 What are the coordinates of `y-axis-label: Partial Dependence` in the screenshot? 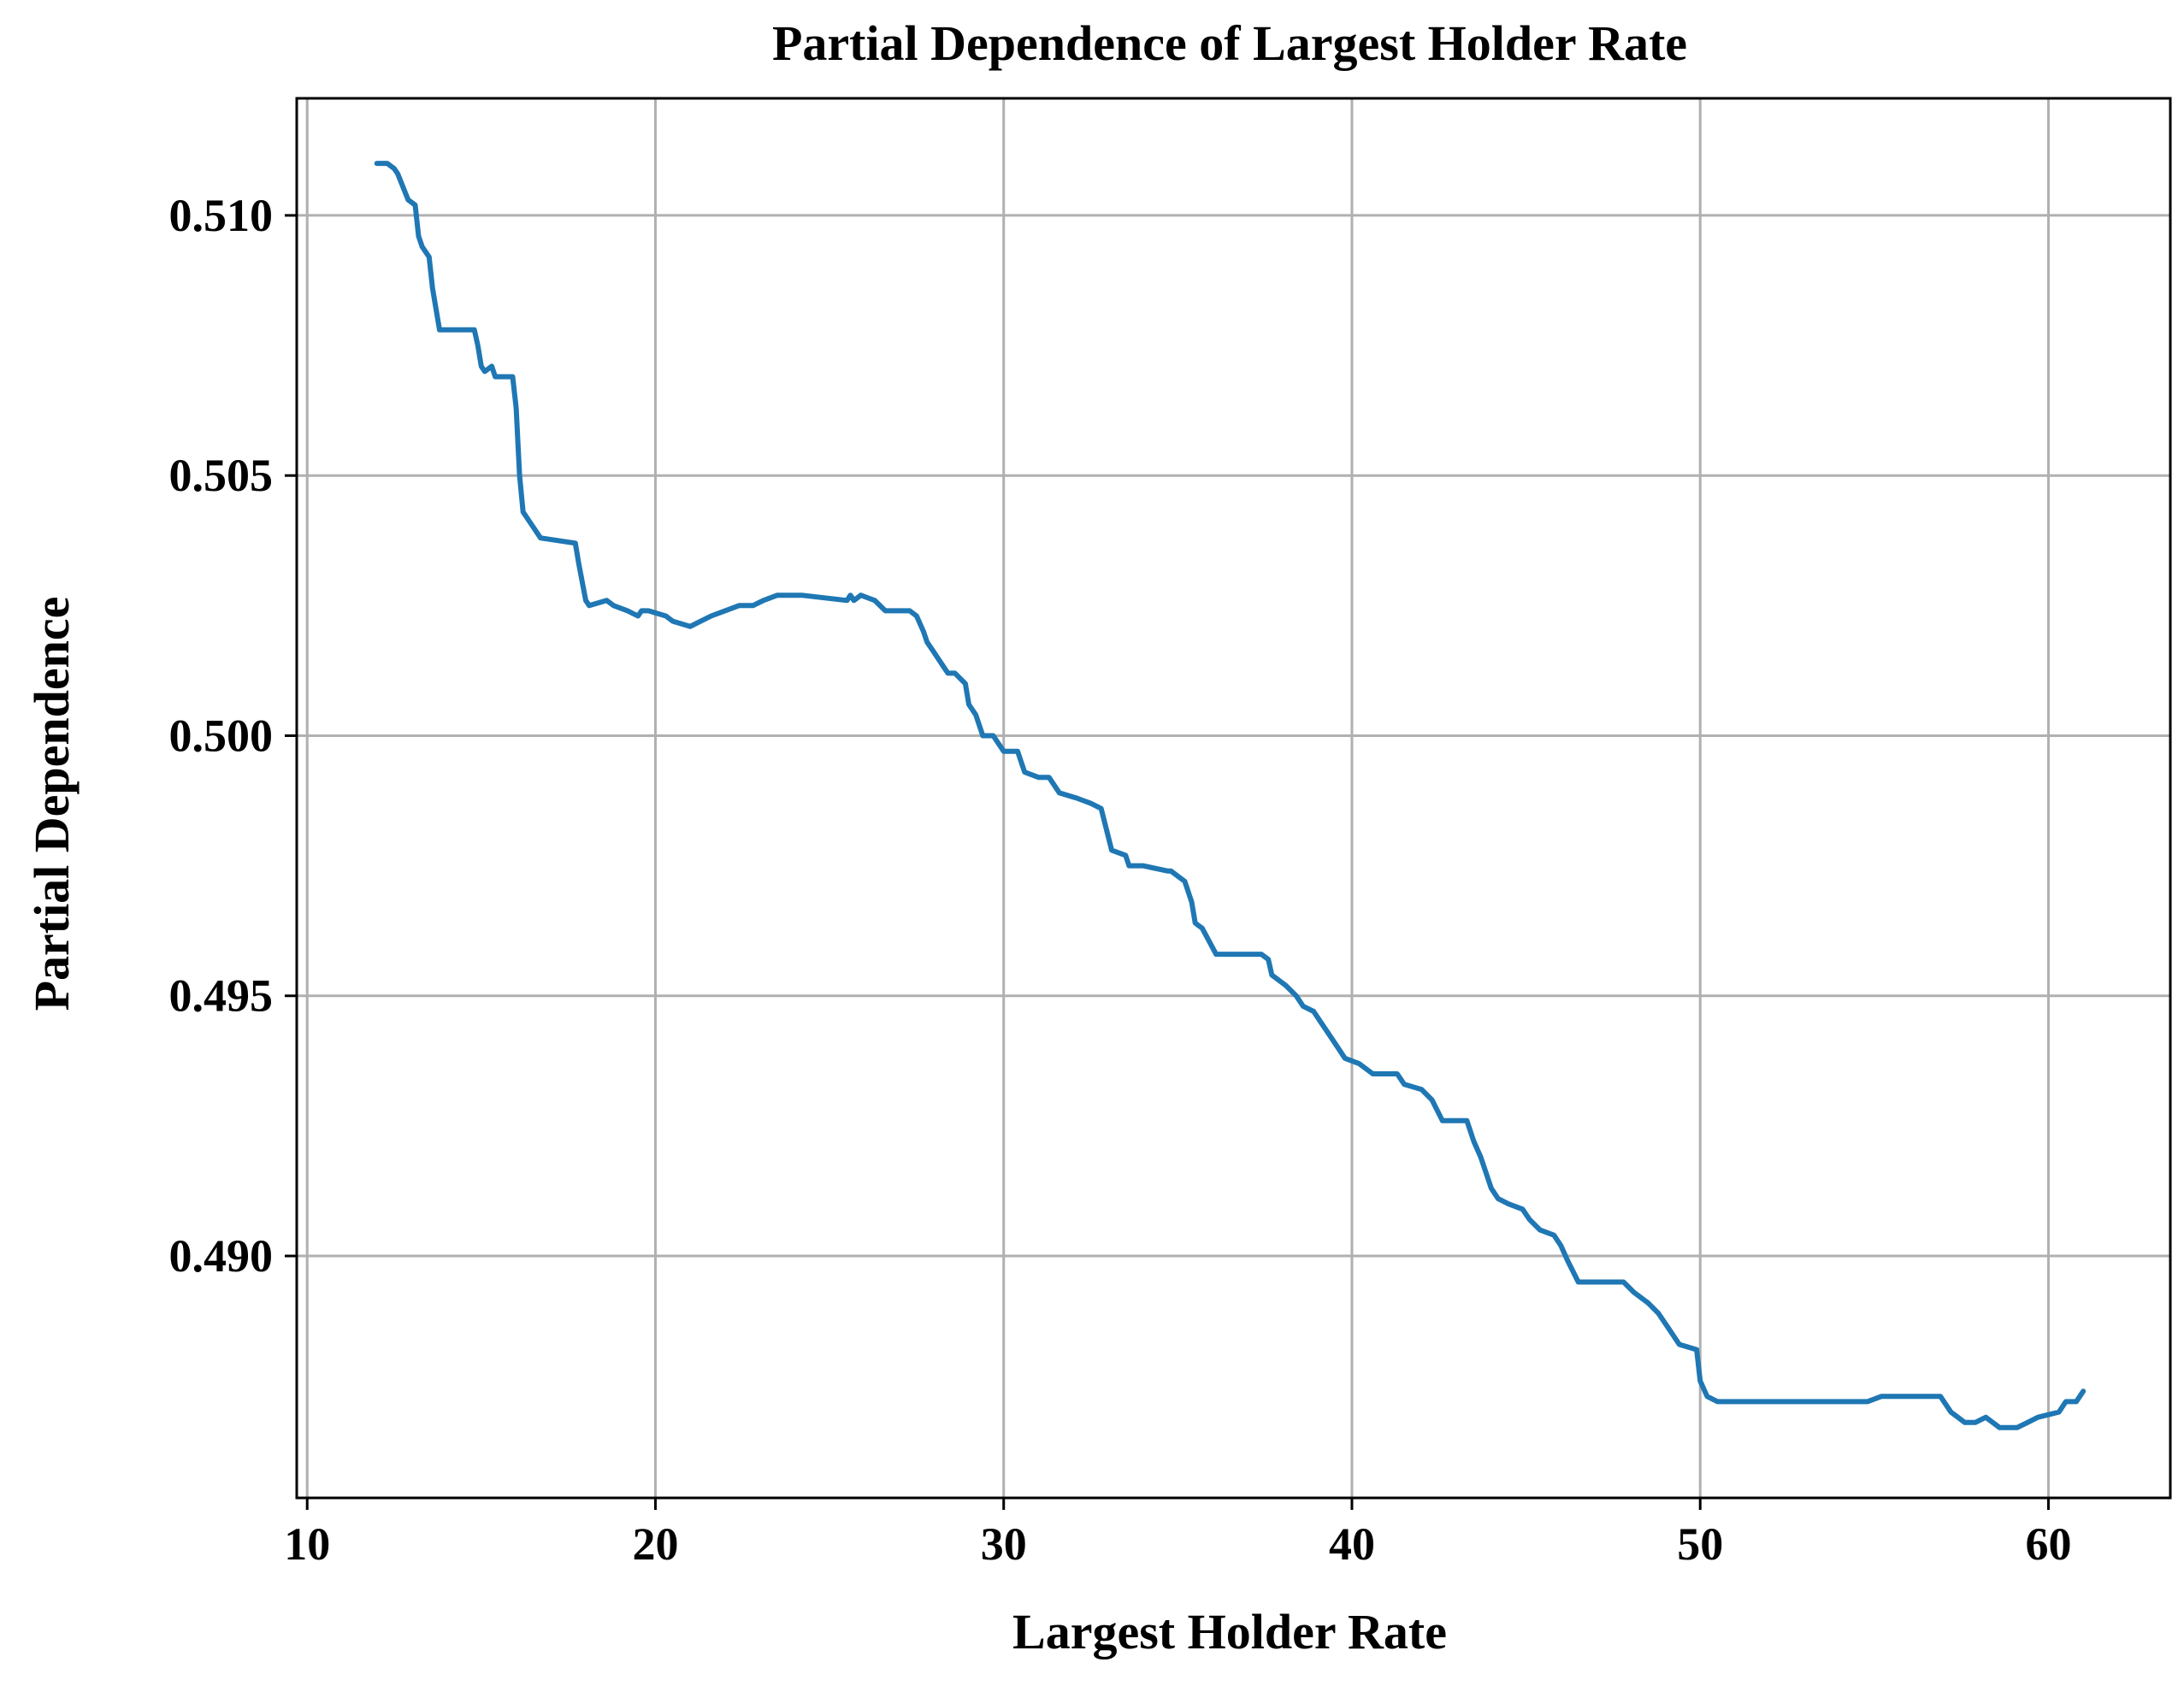 It's located at (52, 804).